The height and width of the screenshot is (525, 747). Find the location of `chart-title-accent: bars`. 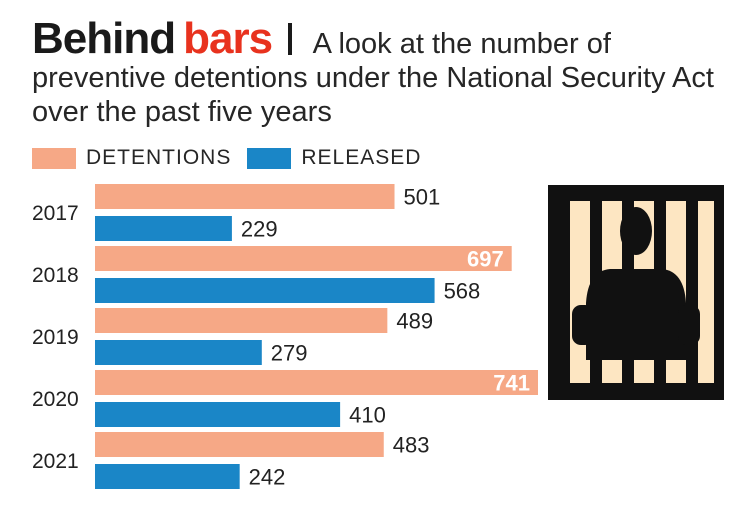

chart-title-accent: bars is located at coordinates (228, 38).